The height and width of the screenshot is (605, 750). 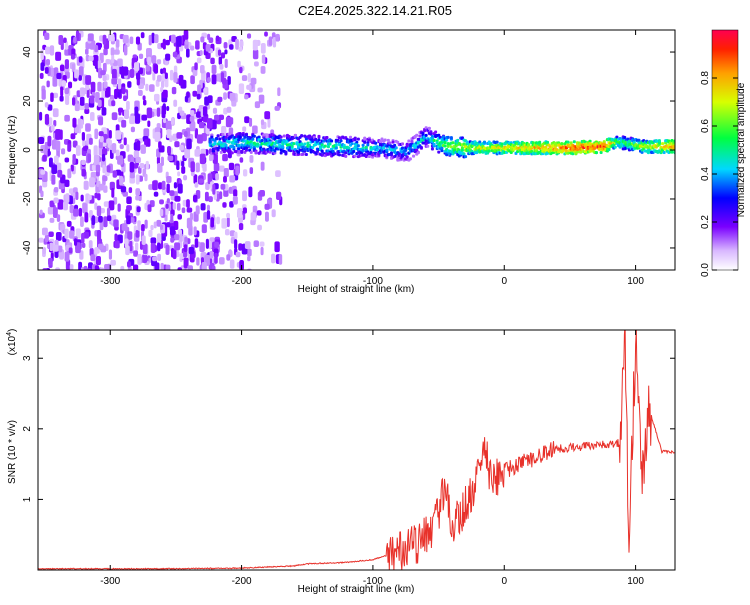 What do you see at coordinates (356, 589) in the screenshot?
I see `bottom-x-axis-label: Height of straight line (km)` at bounding box center [356, 589].